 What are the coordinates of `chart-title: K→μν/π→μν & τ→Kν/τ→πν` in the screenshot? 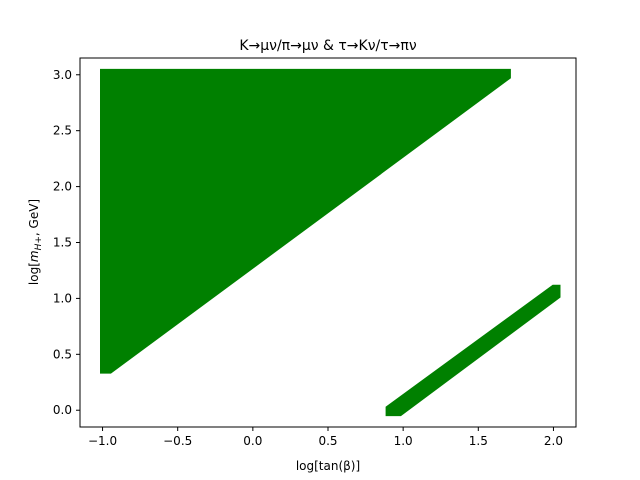 It's located at (328, 46).